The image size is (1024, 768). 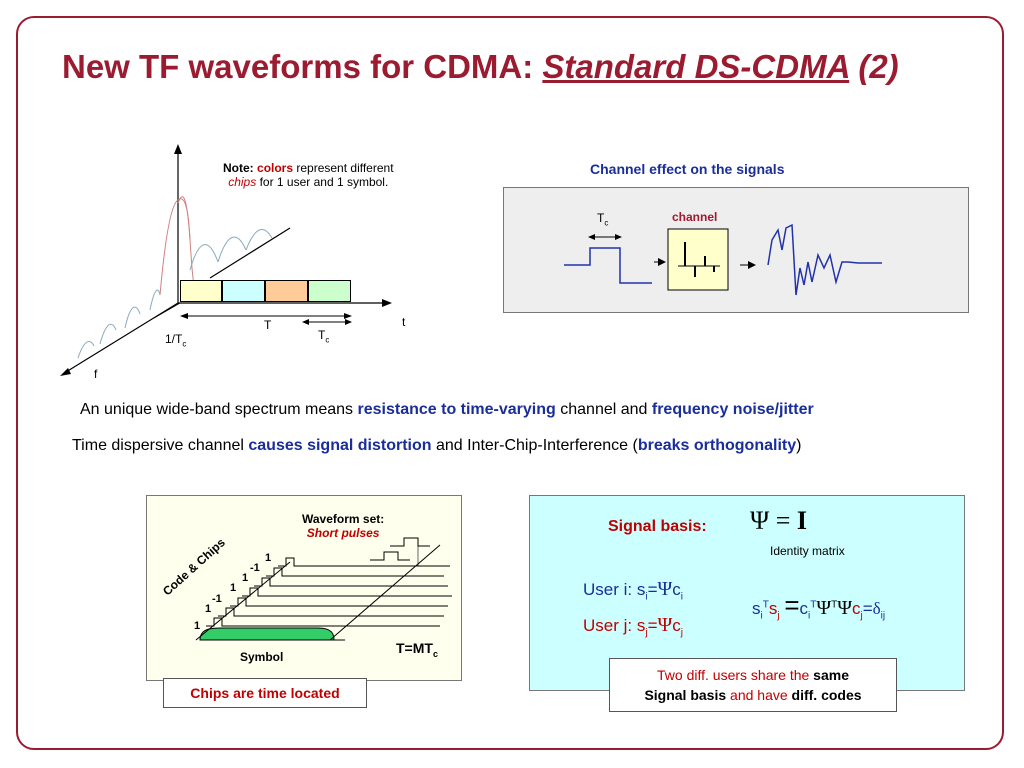 What do you see at coordinates (324, 336) in the screenshot?
I see `label-Tc: Tc` at bounding box center [324, 336].